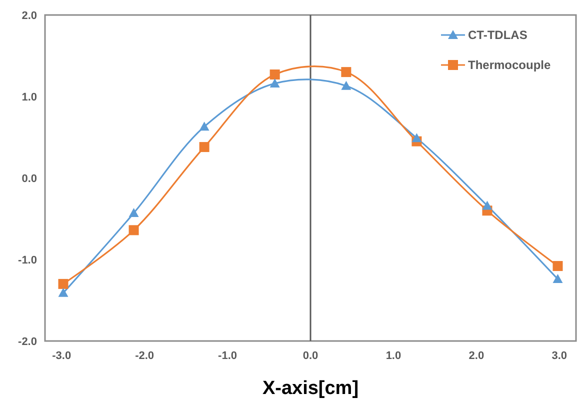 This screenshot has width=587, height=406. I want to click on x-tick-label: 0.0, so click(310, 356).